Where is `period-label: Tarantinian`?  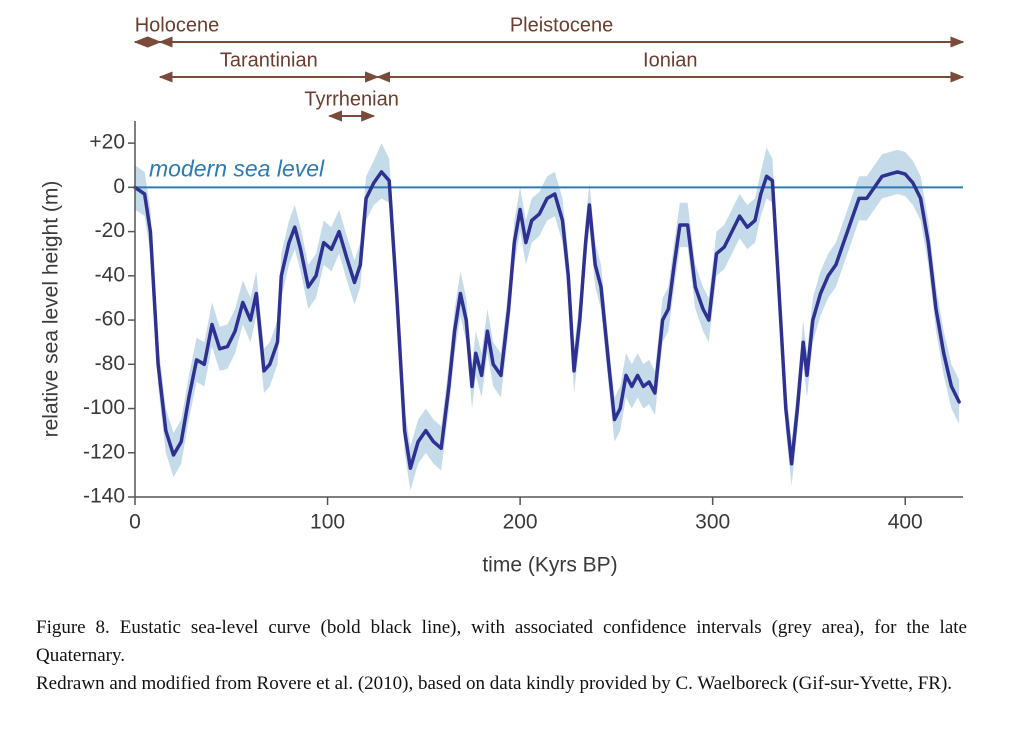 period-label: Tarantinian is located at coordinates (269, 60).